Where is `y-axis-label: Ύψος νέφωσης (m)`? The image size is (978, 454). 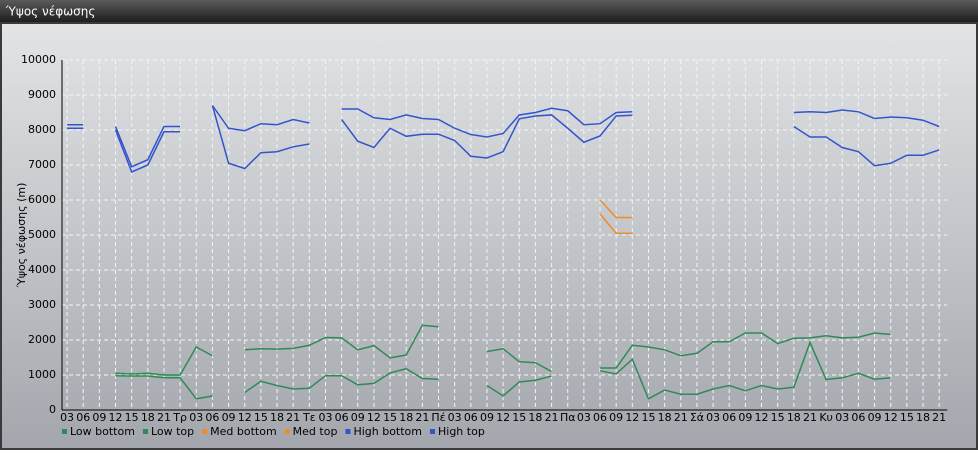
y-axis-label: Ύψος νέφωσης (m) is located at coordinates (21, 236).